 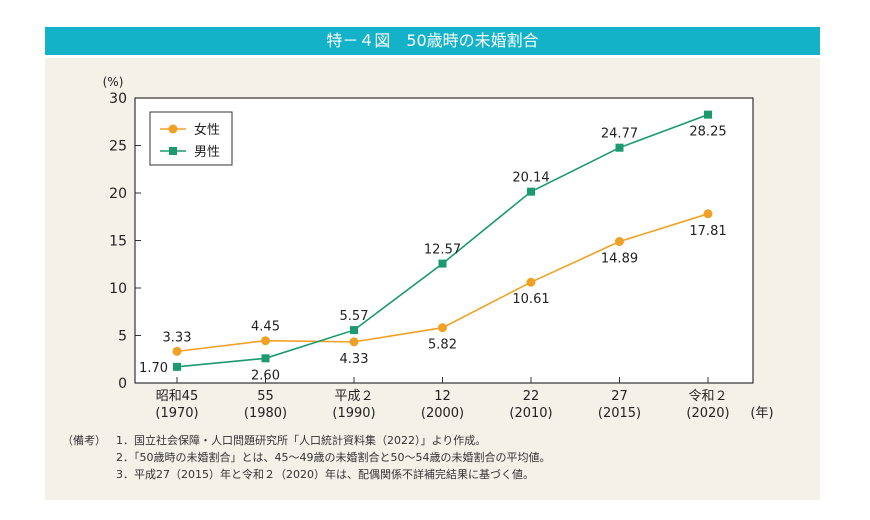 I want to click on x-tick-label: 12, so click(x=442, y=396).